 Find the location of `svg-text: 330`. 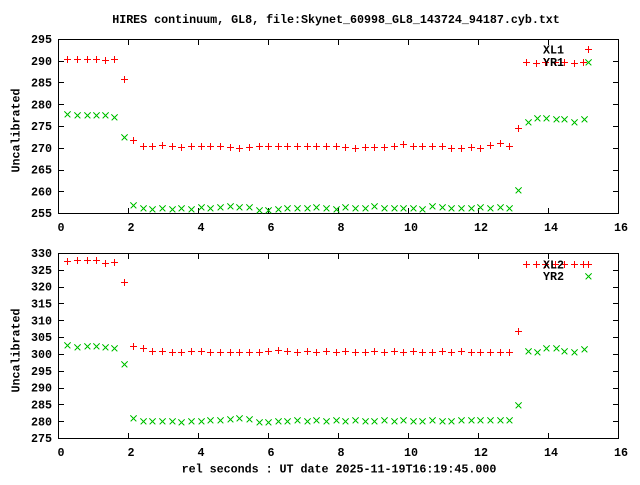

svg-text: 330 is located at coordinates (41, 254).